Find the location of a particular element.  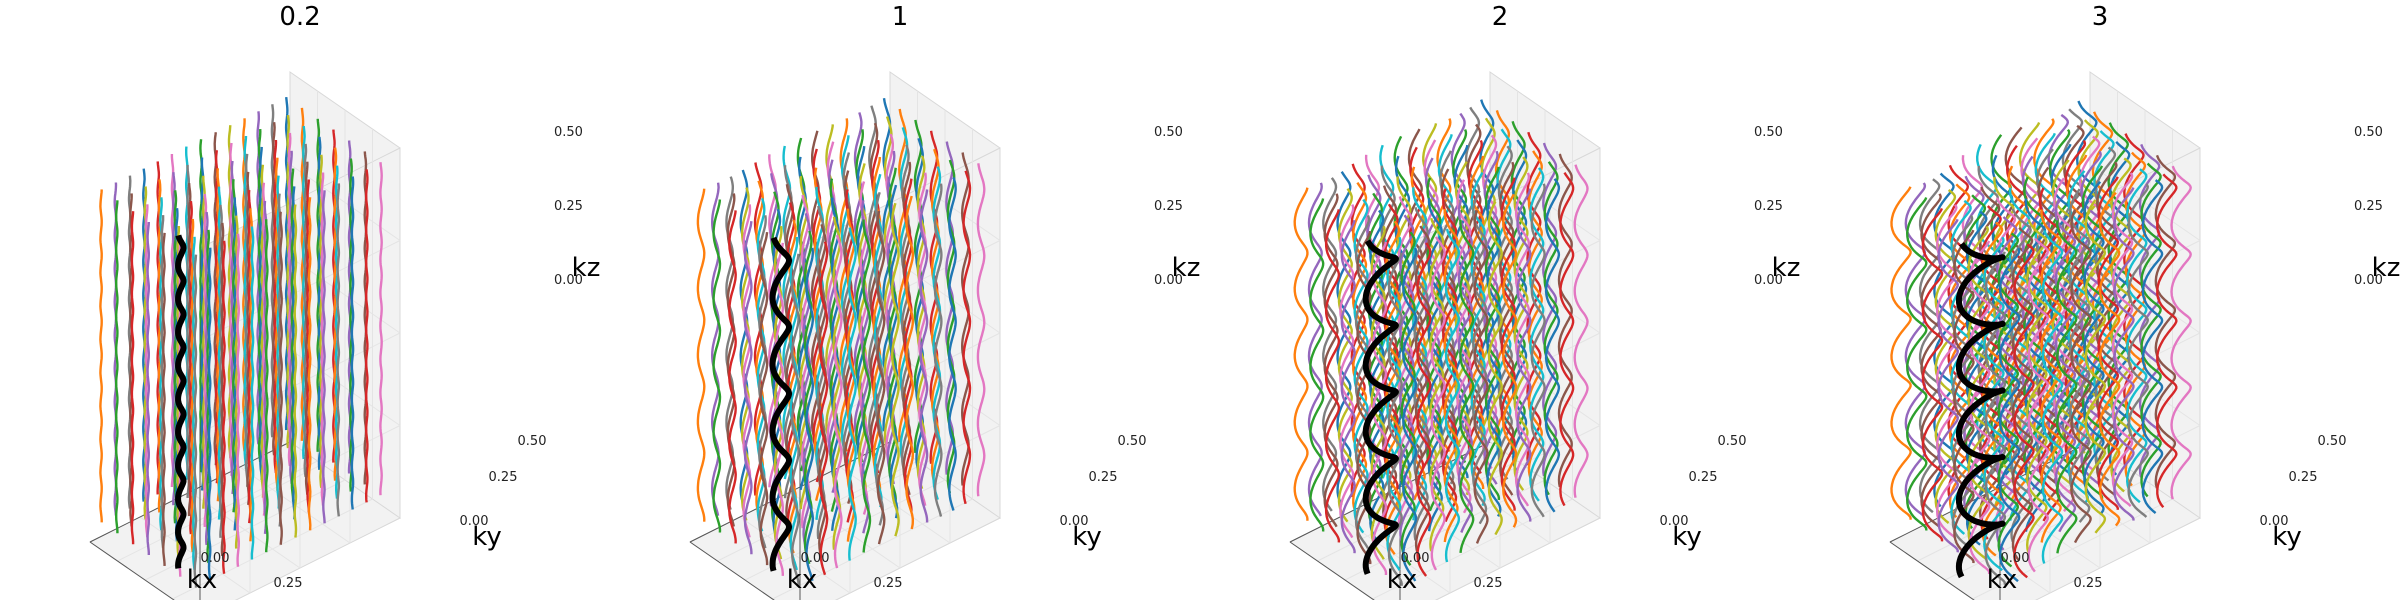

x-tick-label: 0.00 is located at coordinates (2015, 558).